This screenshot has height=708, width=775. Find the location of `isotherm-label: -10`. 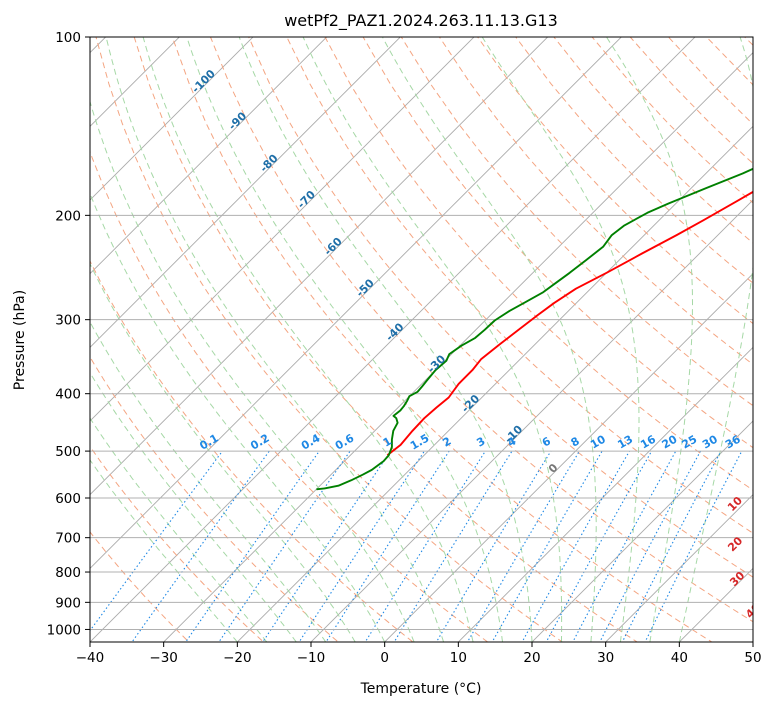

isotherm-label: -10 is located at coordinates (513, 433).